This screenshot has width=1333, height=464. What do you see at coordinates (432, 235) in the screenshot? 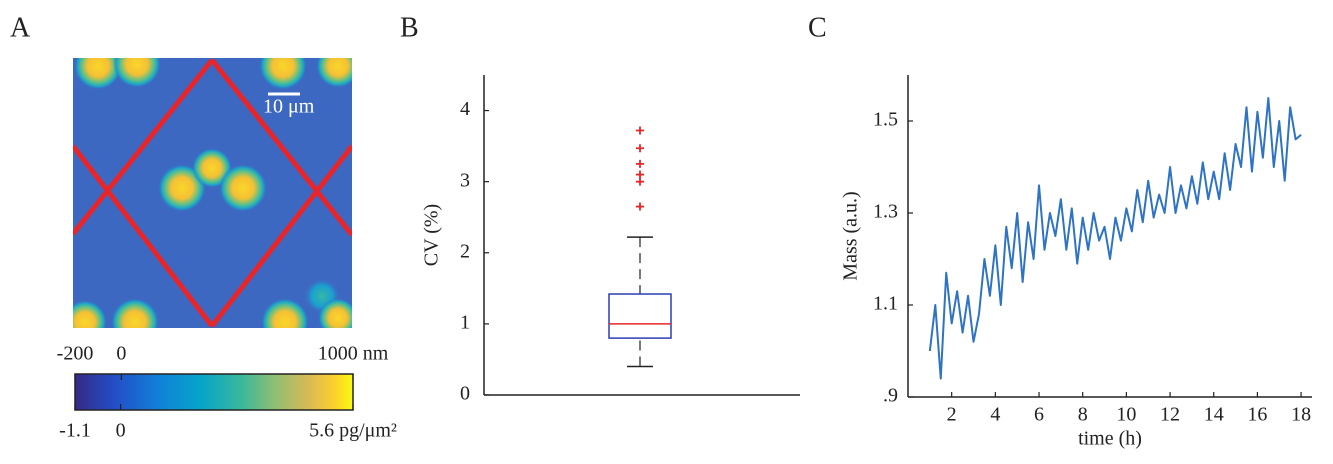
I see `y-axis-label: CV (%)` at bounding box center [432, 235].